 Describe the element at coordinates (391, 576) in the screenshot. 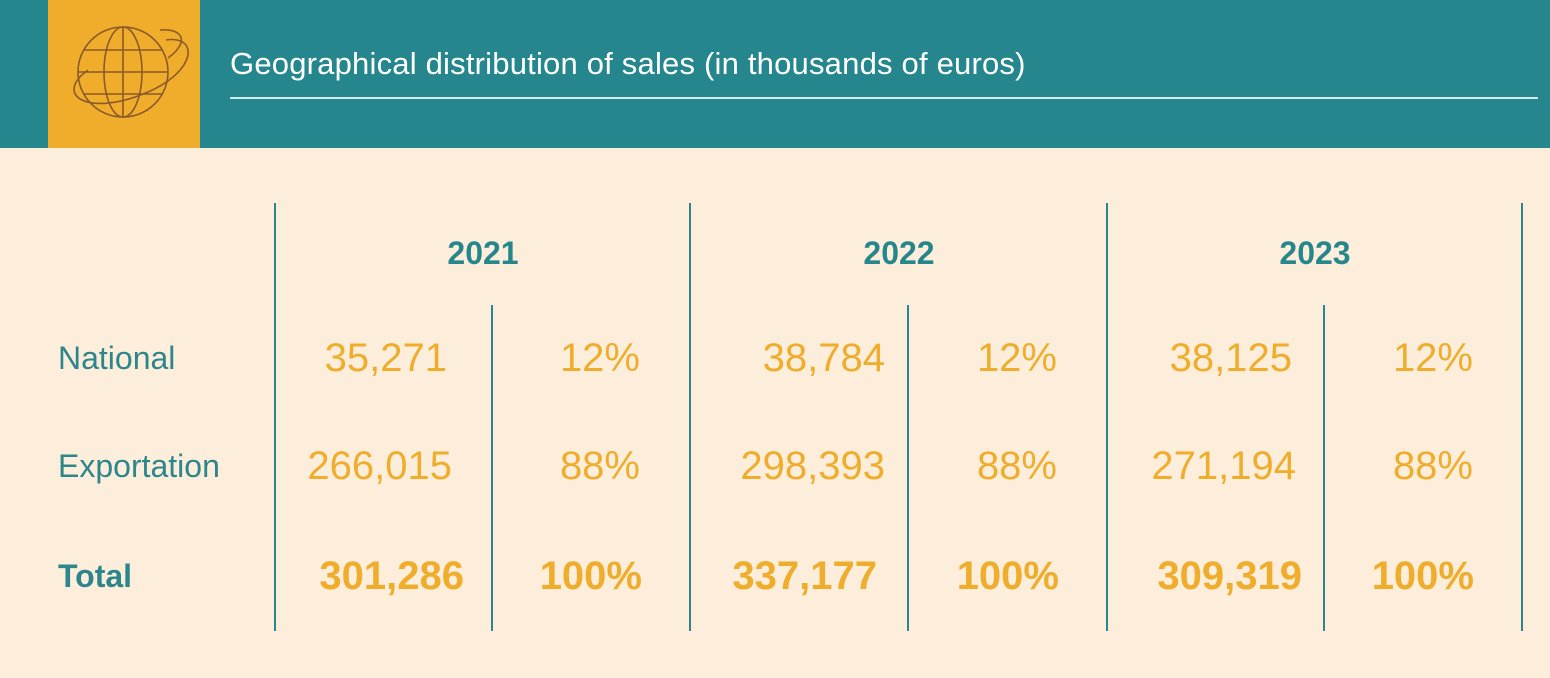

I see `total-2021-value: 301,286` at that location.